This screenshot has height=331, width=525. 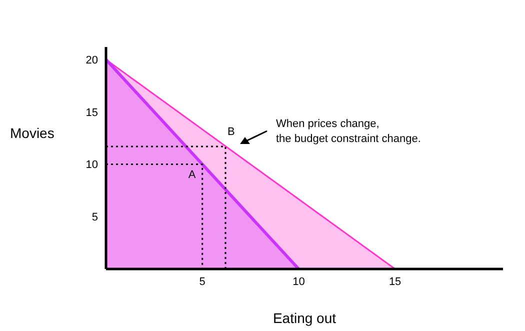 What do you see at coordinates (192, 175) in the screenshot?
I see `annotation: A` at bounding box center [192, 175].